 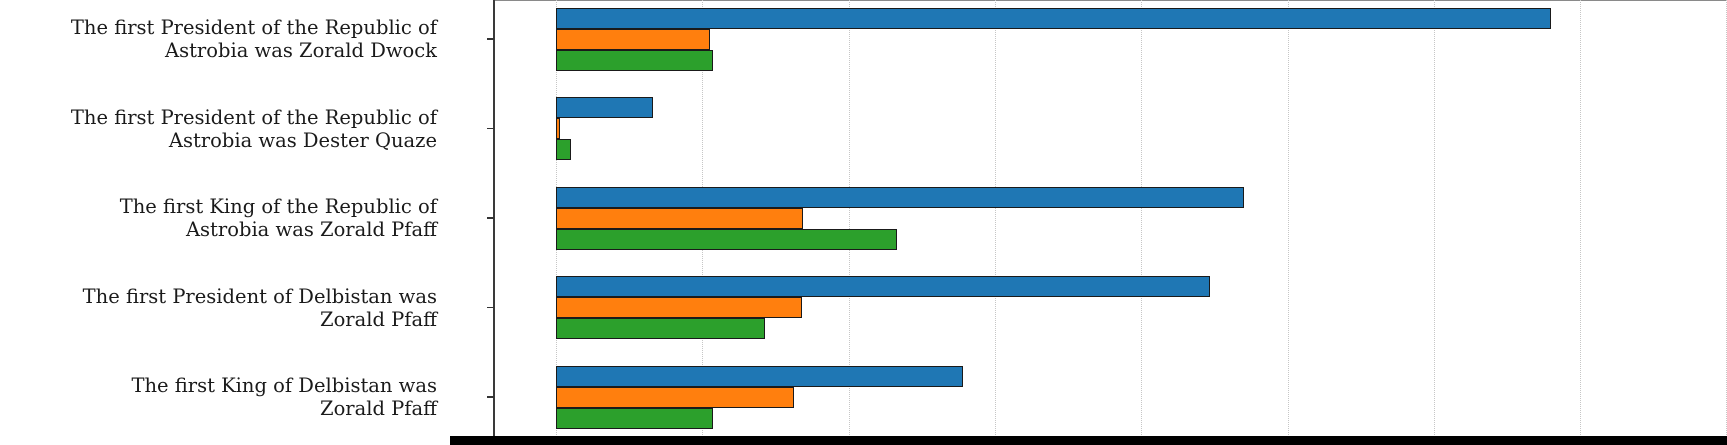 I want to click on category-label-line: The first President of Delbistan was, so click(x=259, y=296).